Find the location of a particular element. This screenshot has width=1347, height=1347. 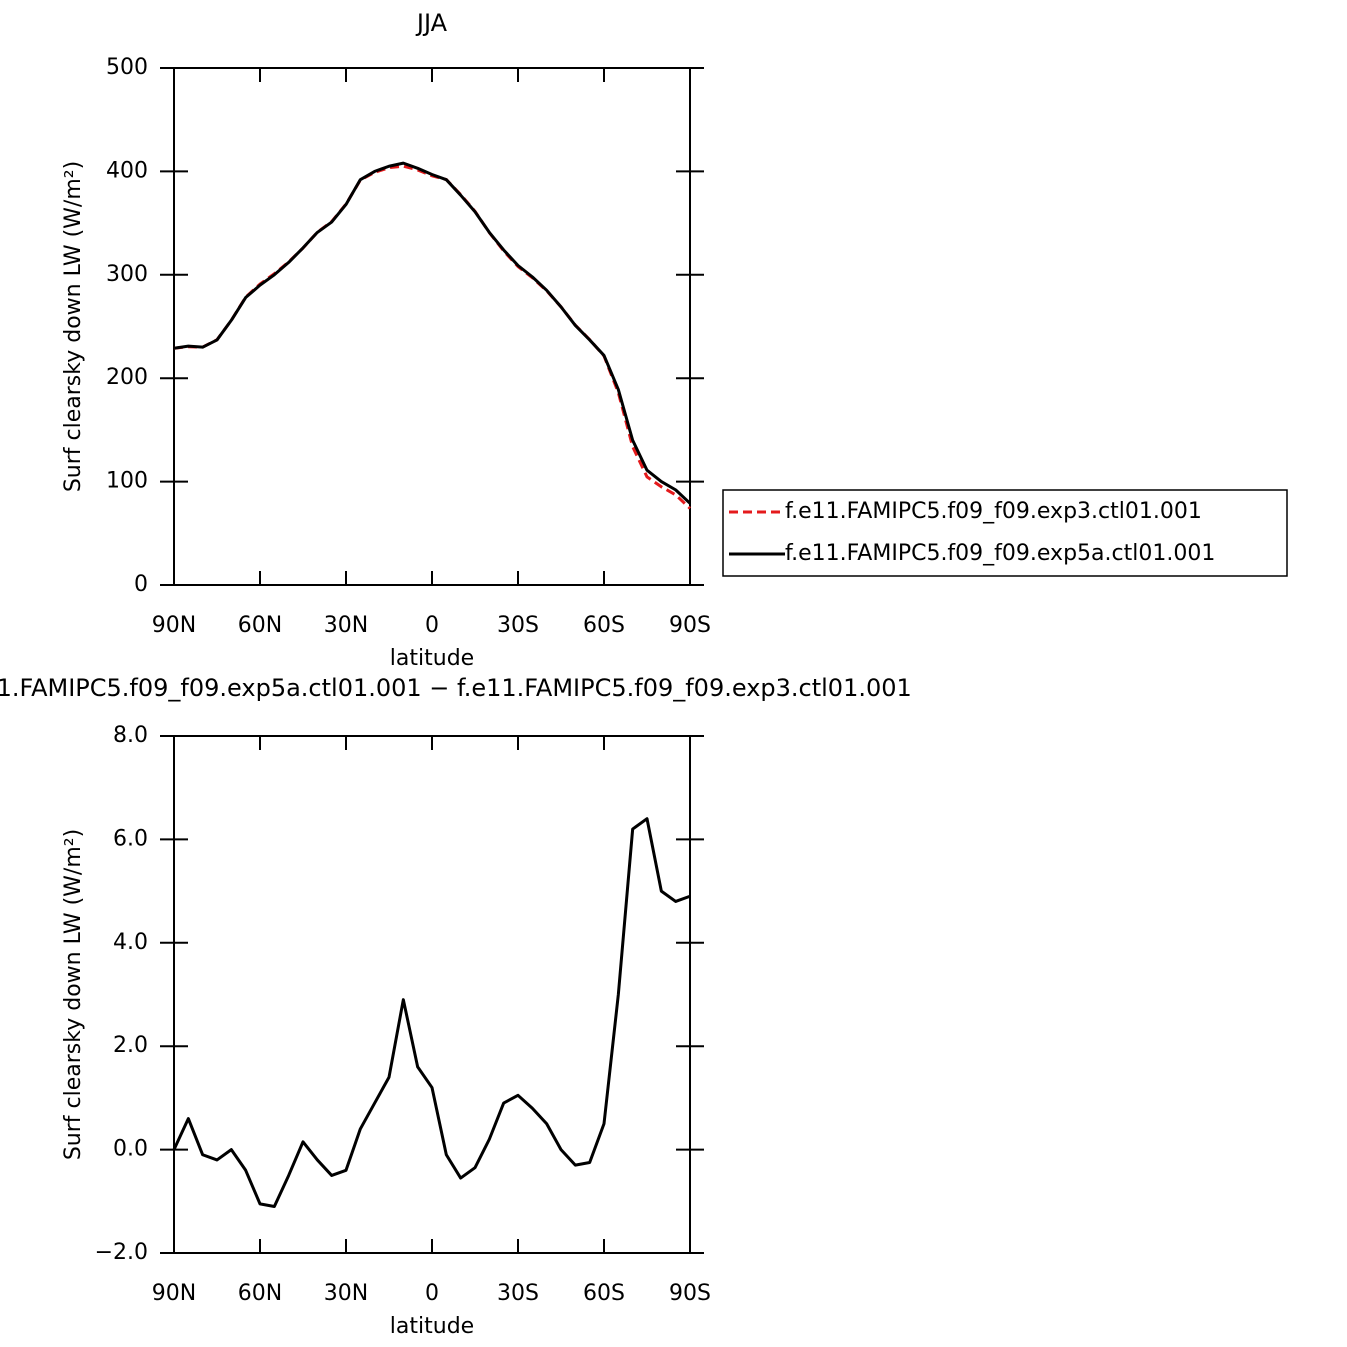

legend-label: f.e11.FAMIPC5.f09_f09.exp5a.ctl01.001 is located at coordinates (1000, 553).